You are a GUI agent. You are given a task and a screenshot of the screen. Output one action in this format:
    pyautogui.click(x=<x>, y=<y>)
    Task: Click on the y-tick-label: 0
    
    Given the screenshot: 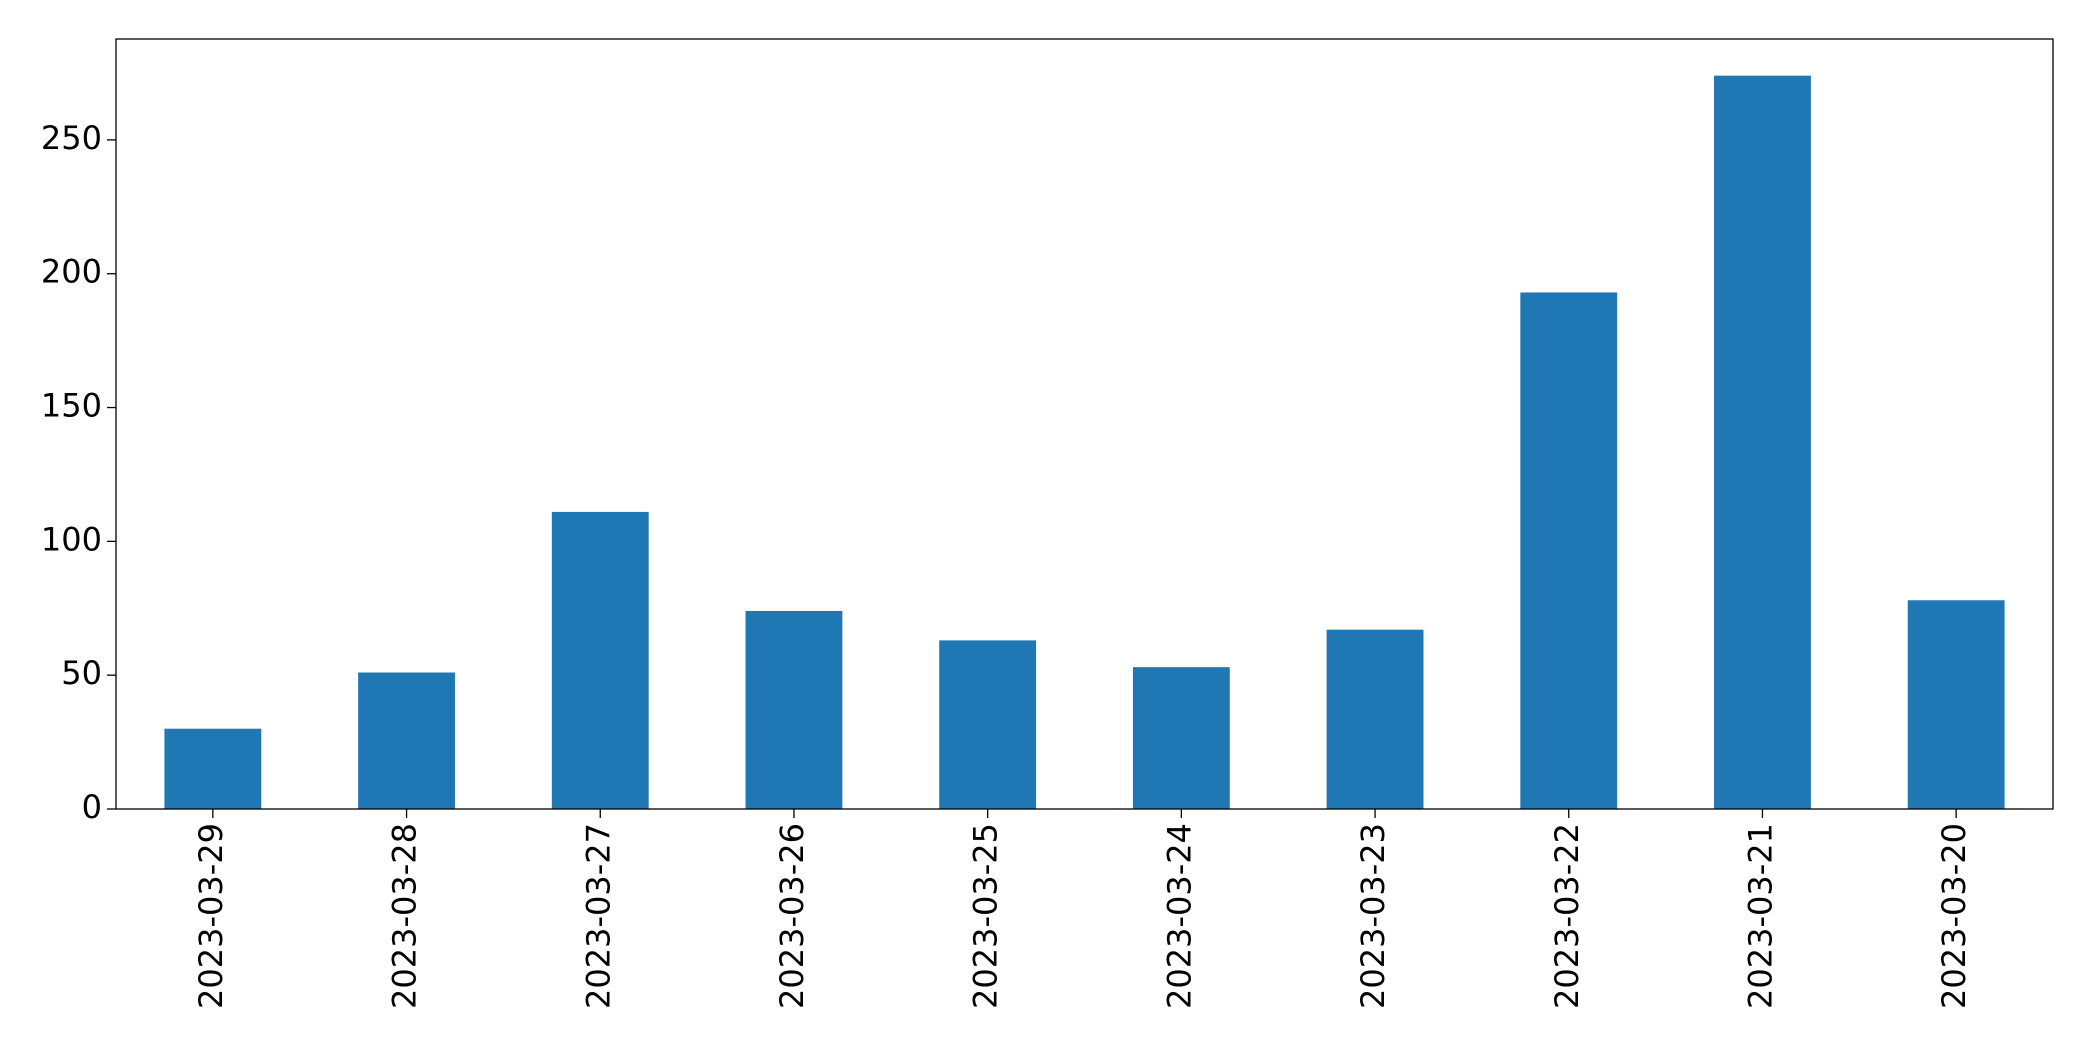 What is the action you would take?
    pyautogui.click(x=92, y=807)
    